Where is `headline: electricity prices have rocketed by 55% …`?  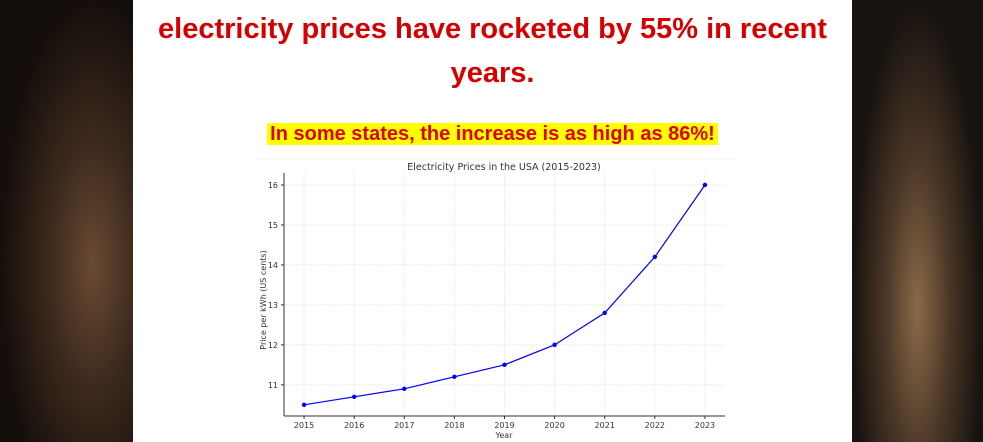
headline: electricity prices have rocketed by 55% … is located at coordinates (492, 51).